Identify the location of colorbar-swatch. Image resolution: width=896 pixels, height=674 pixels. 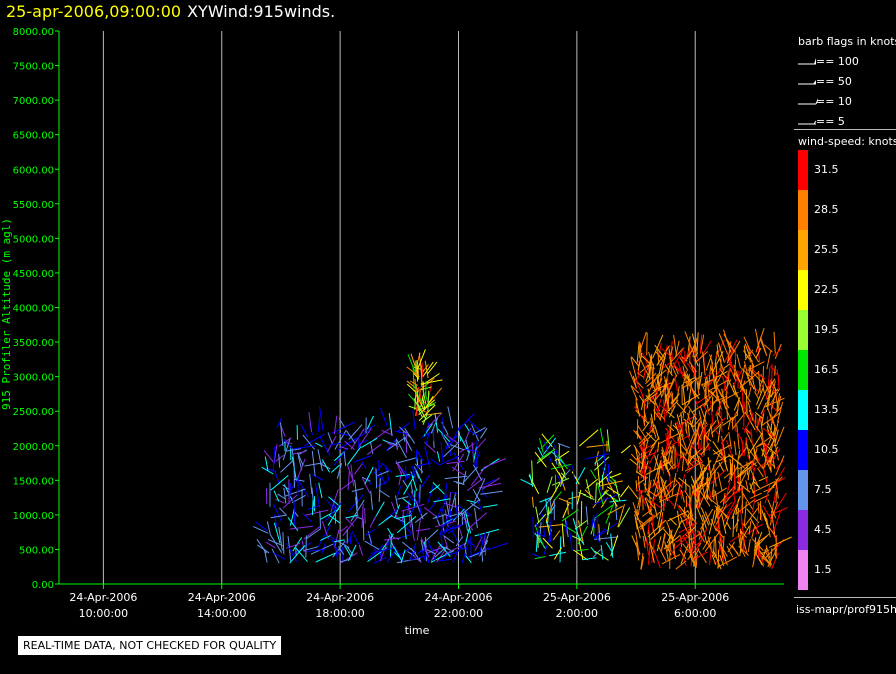
(803, 490).